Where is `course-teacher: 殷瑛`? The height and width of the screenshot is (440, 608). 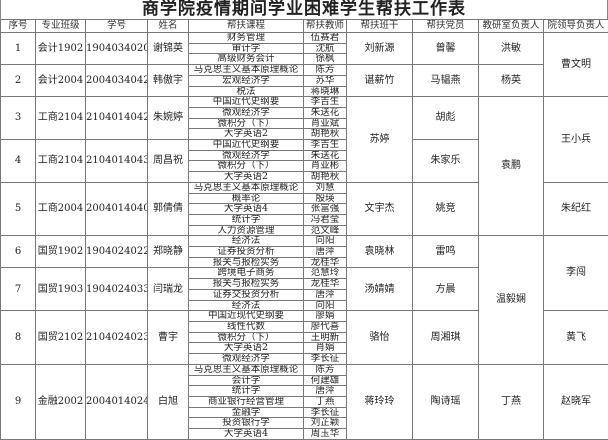 course-teacher: 殷瑛 is located at coordinates (325, 198).